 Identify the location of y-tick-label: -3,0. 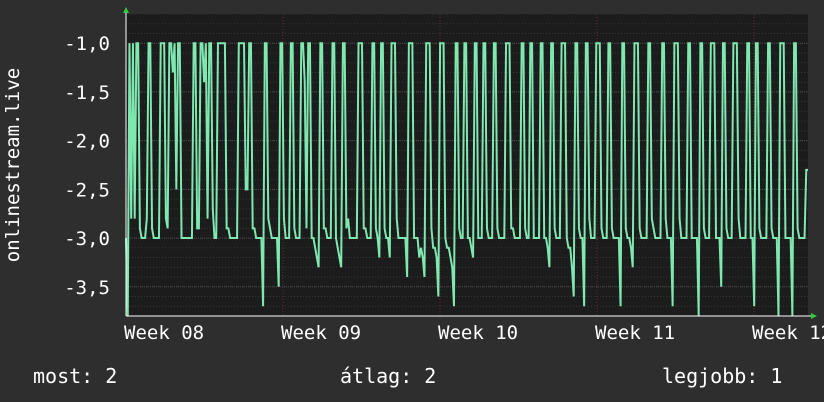
(87, 239).